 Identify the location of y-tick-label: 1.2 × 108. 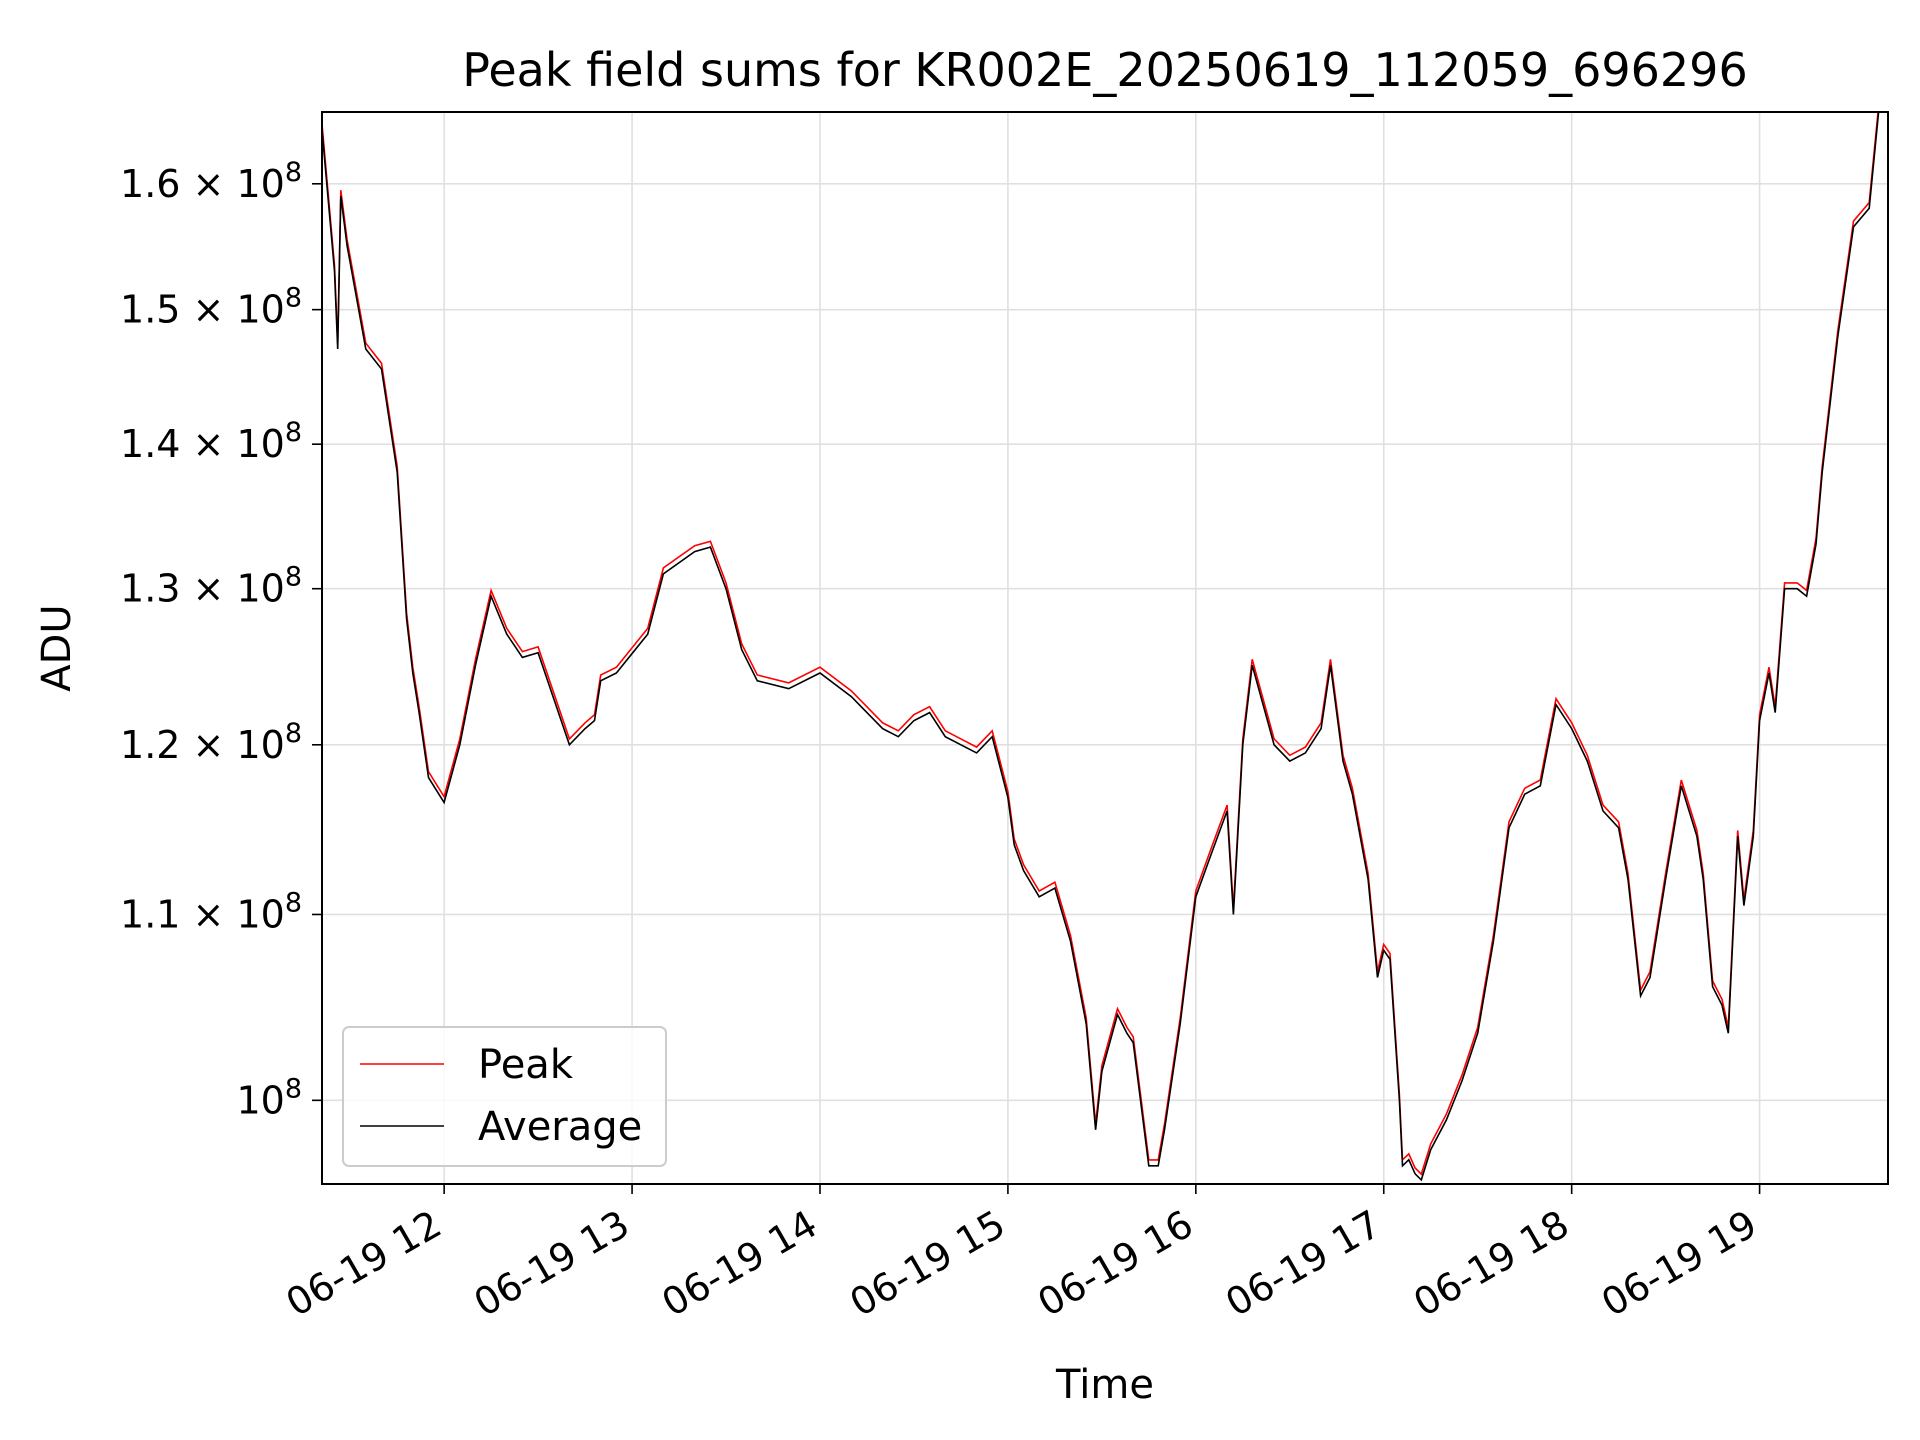
(211, 742).